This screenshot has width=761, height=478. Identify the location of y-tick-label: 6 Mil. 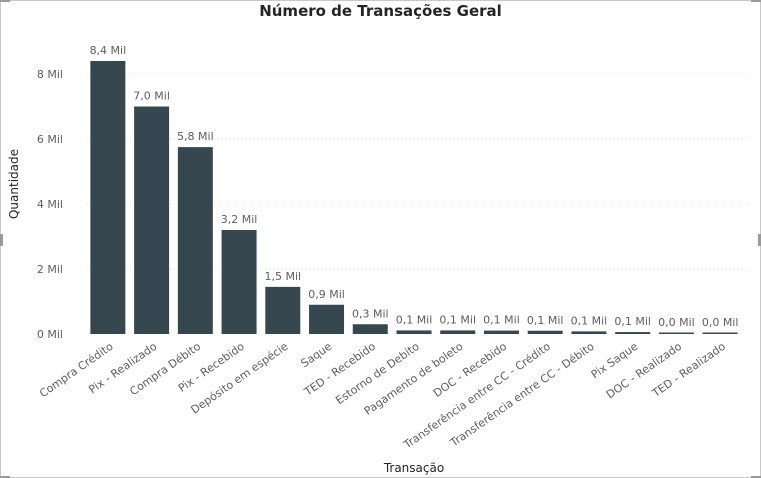
(50, 139).